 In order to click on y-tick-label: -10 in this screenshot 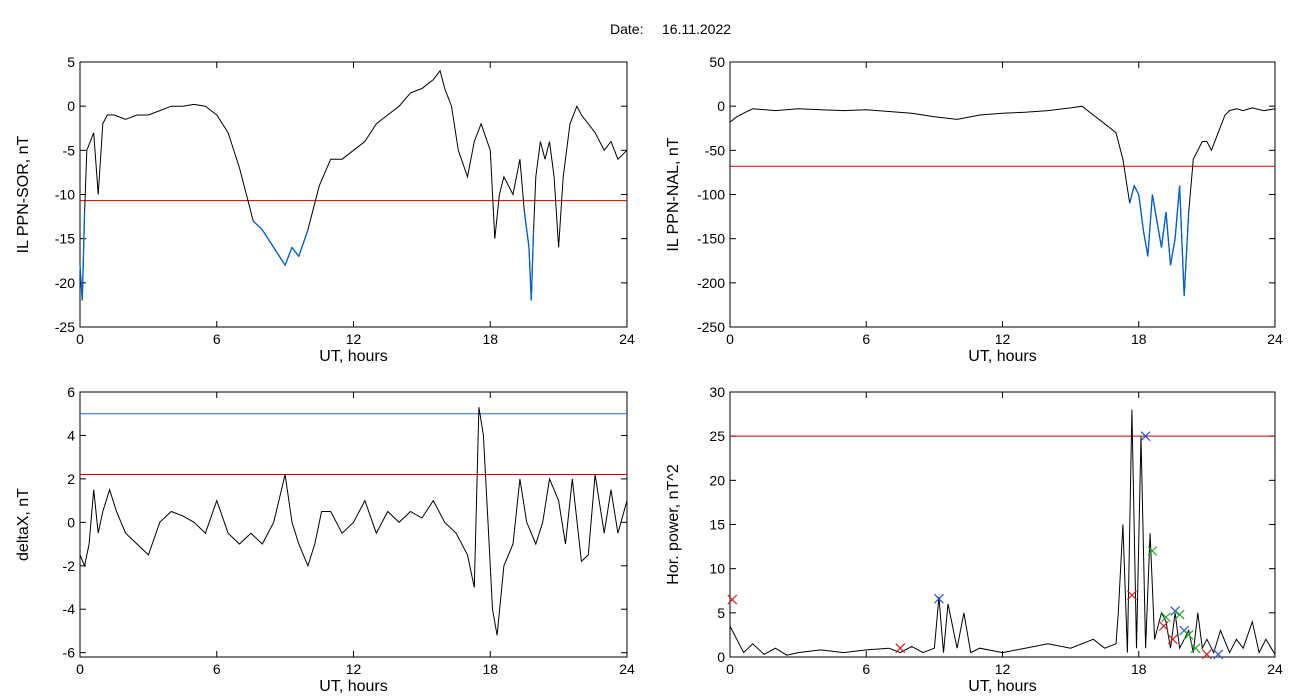, I will do `click(65, 195)`.